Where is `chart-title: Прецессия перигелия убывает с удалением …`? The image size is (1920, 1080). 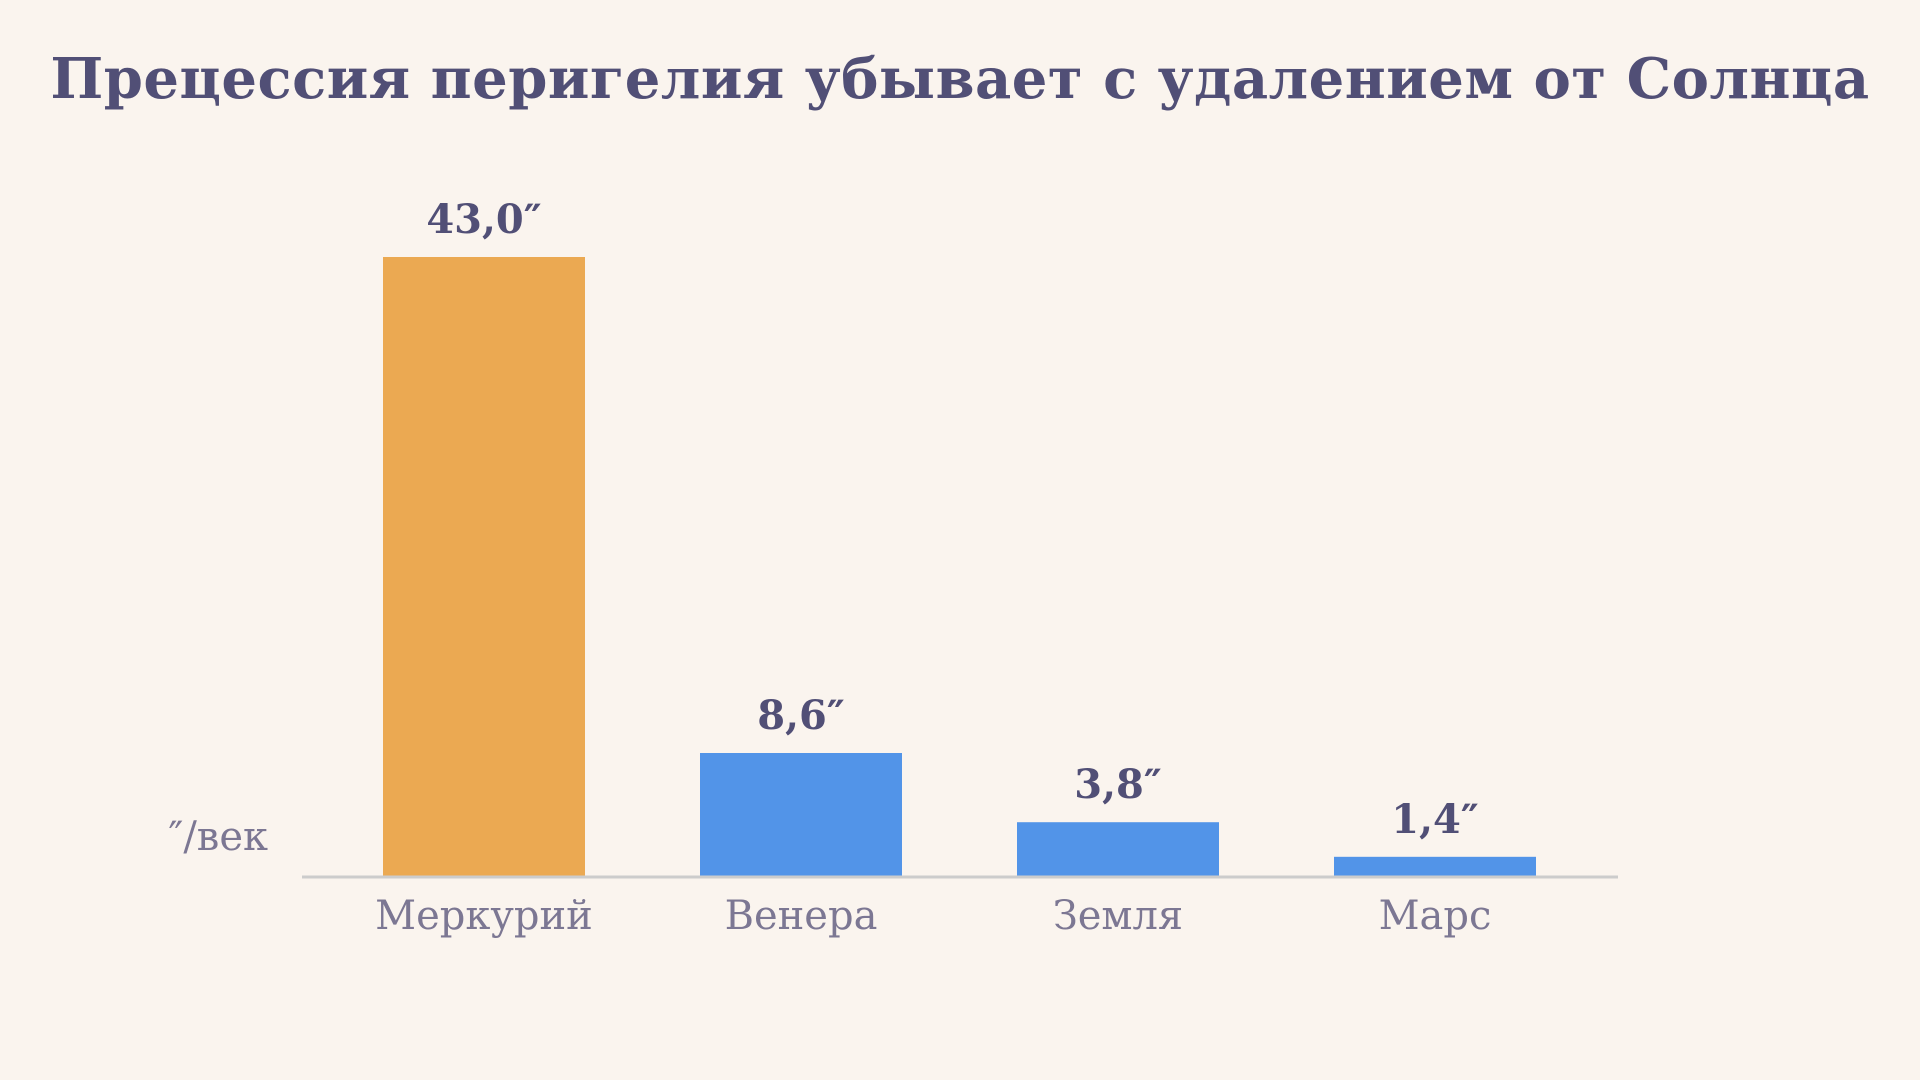
chart-title: Прецессия перигелия убывает с удалением … is located at coordinates (960, 79).